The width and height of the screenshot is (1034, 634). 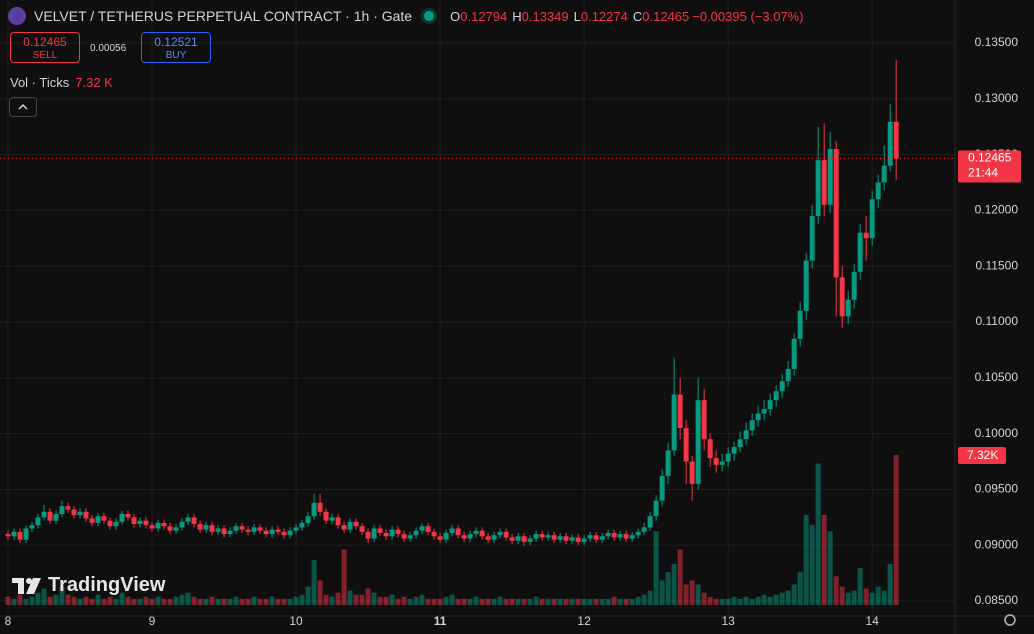 What do you see at coordinates (997, 544) in the screenshot?
I see `y-tick-label: 0.09000` at bounding box center [997, 544].